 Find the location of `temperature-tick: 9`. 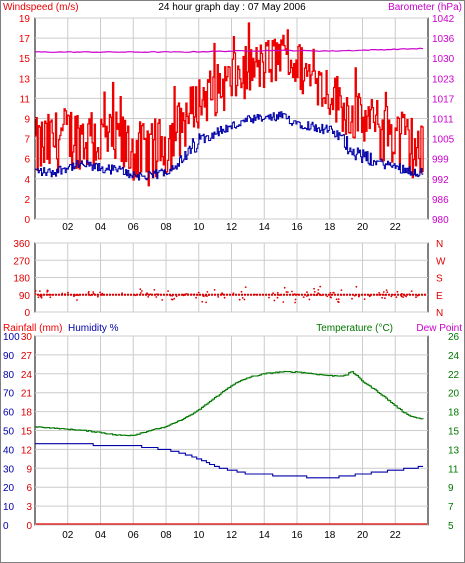

temperature-tick: 9 is located at coordinates (451, 488).